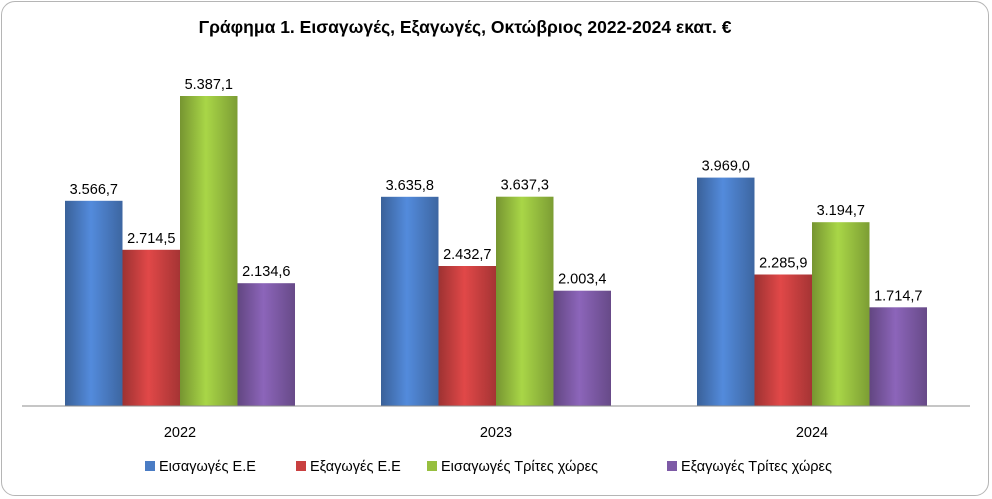 The height and width of the screenshot is (499, 992). Describe the element at coordinates (582, 280) in the screenshot. I see `value-label-2023-series-4: 2.003,4` at that location.